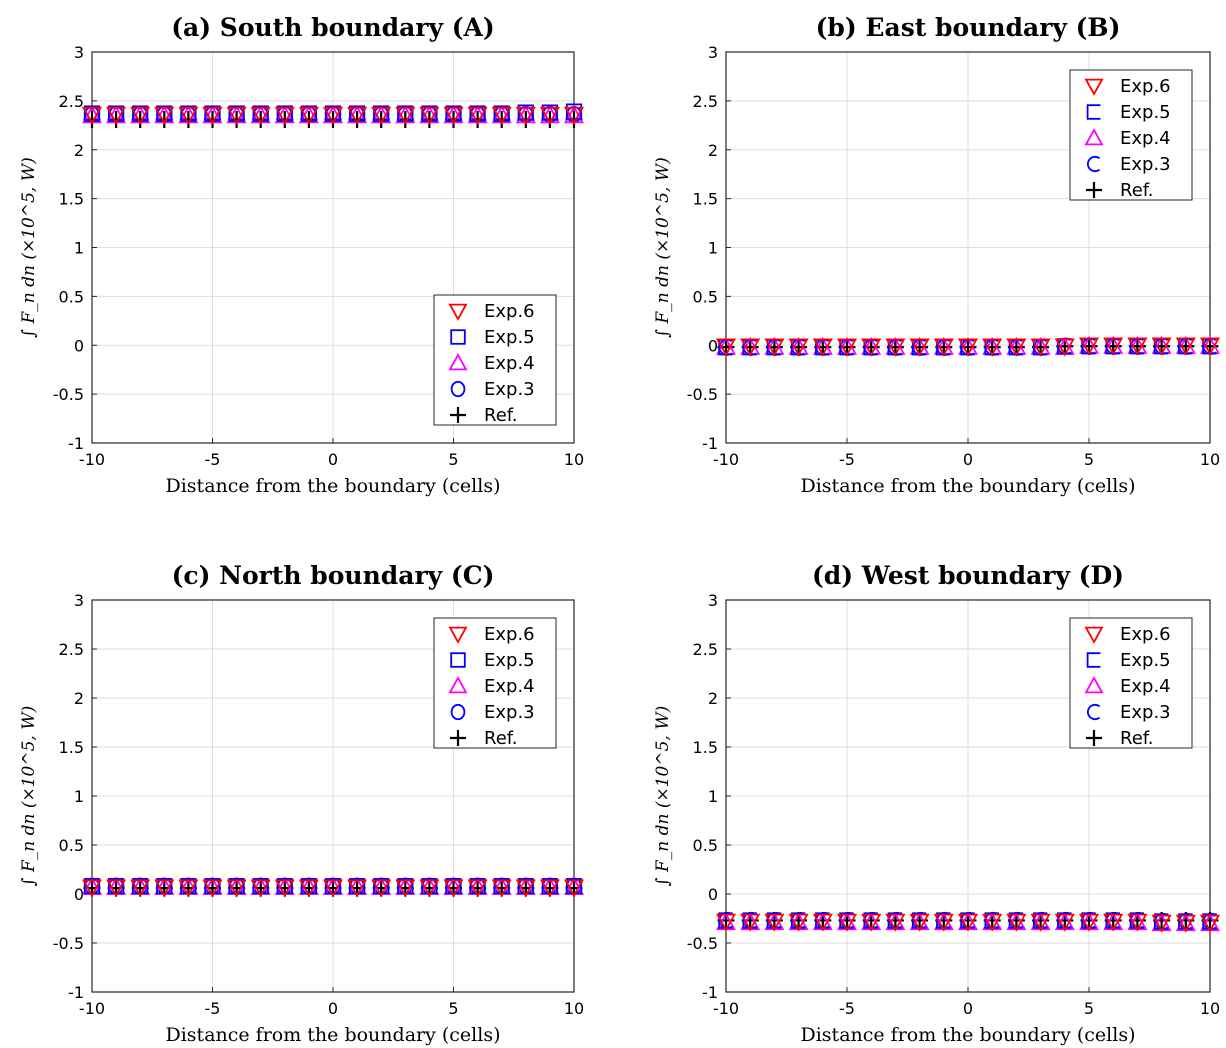  What do you see at coordinates (968, 27) in the screenshot?
I see `chart-title: (b) East boundary (B)` at bounding box center [968, 27].